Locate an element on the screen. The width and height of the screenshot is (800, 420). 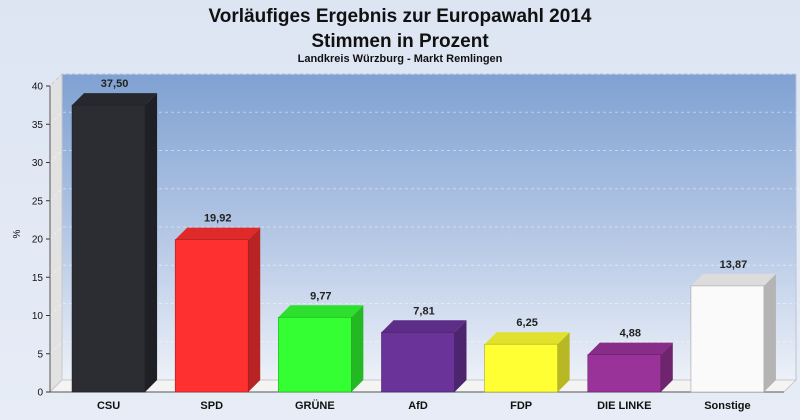
bar-spd is located at coordinates (217, 310).